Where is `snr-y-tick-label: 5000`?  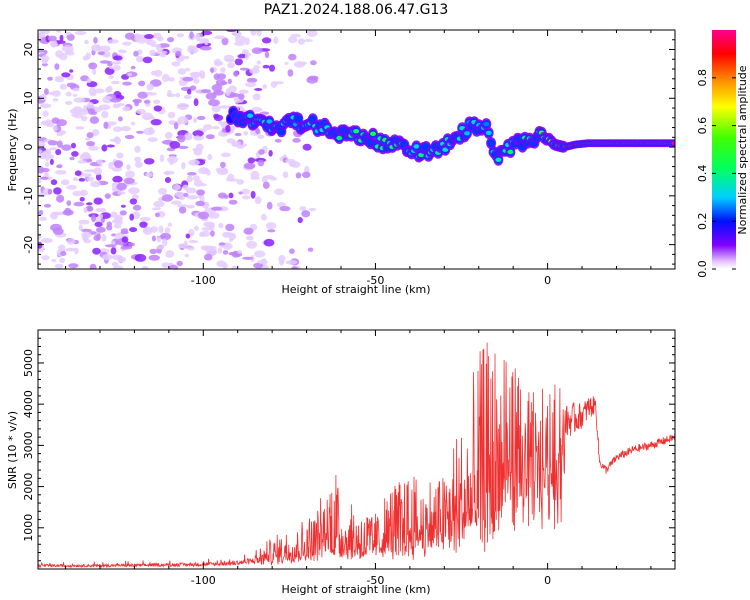 snr-y-tick-label: 5000 is located at coordinates (28, 363).